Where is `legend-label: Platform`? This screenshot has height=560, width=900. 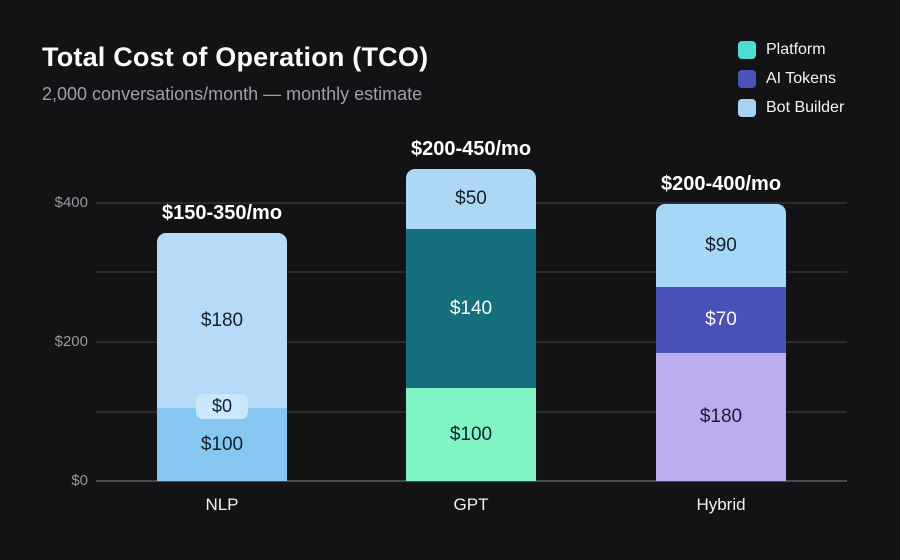 legend-label: Platform is located at coordinates (796, 49).